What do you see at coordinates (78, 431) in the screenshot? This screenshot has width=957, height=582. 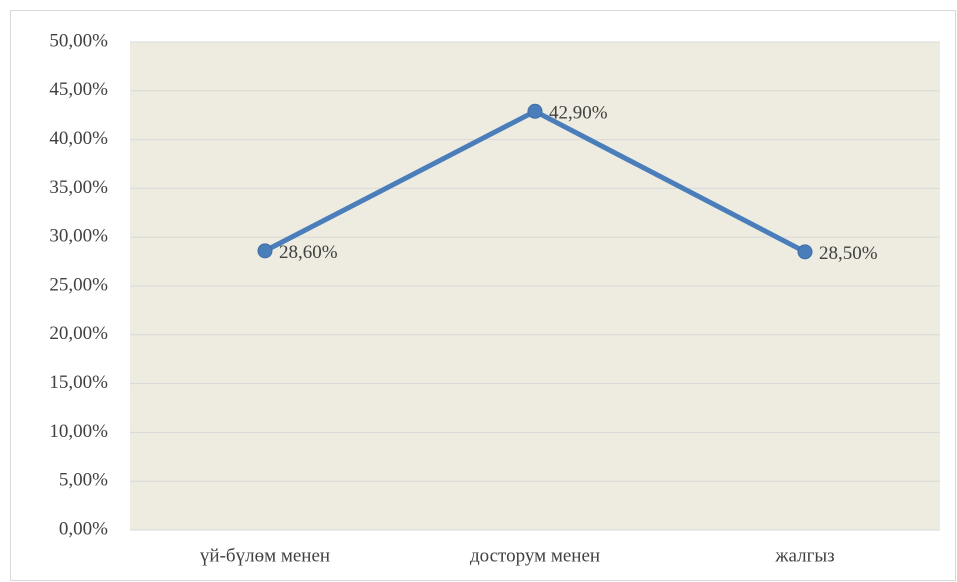 I see `y-tick-label: 10,00%` at bounding box center [78, 431].